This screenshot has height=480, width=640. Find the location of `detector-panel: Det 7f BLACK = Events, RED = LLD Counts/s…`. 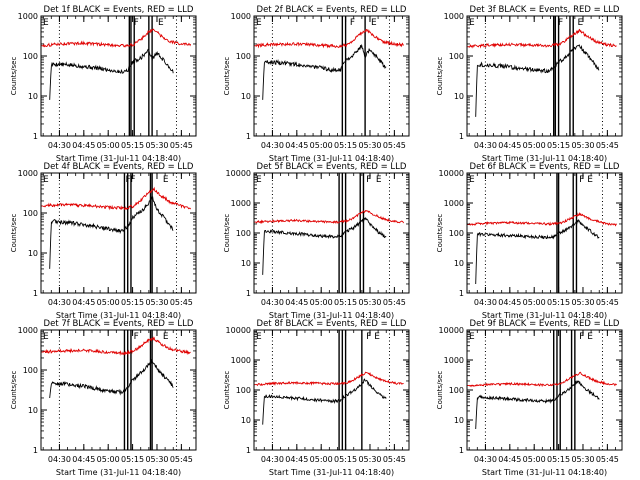

detector-panel: Det 7f BLACK = Events, RED = LLD Counts/s… is located at coordinates (103, 398).